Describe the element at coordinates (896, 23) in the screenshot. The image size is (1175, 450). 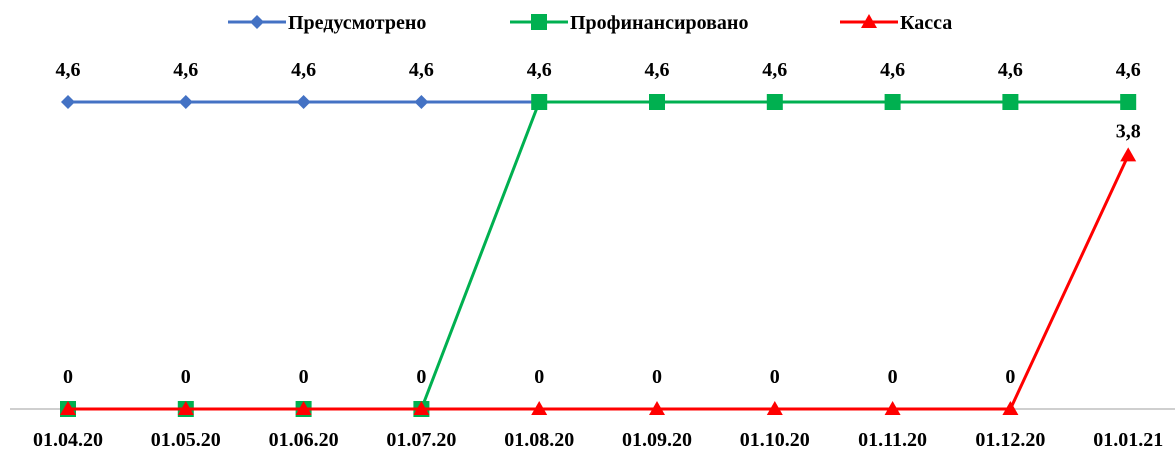
I see `legend-entry: Касса` at that location.